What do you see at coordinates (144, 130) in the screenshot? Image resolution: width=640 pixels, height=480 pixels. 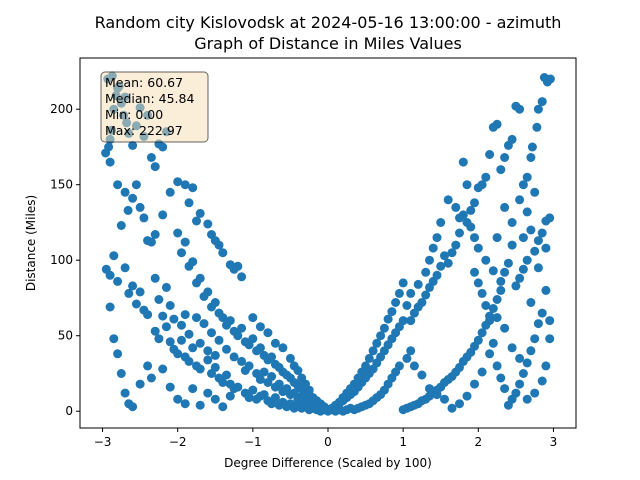 I see `stats-max: Max: 222.97` at bounding box center [144, 130].